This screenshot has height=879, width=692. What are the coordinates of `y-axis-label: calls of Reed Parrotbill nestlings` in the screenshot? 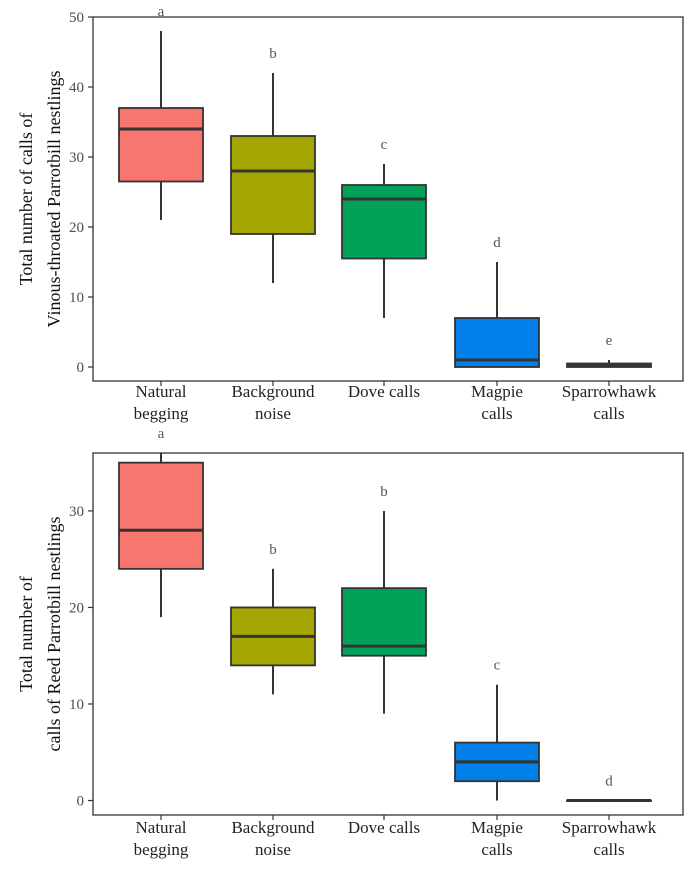 It's located at (54, 634).